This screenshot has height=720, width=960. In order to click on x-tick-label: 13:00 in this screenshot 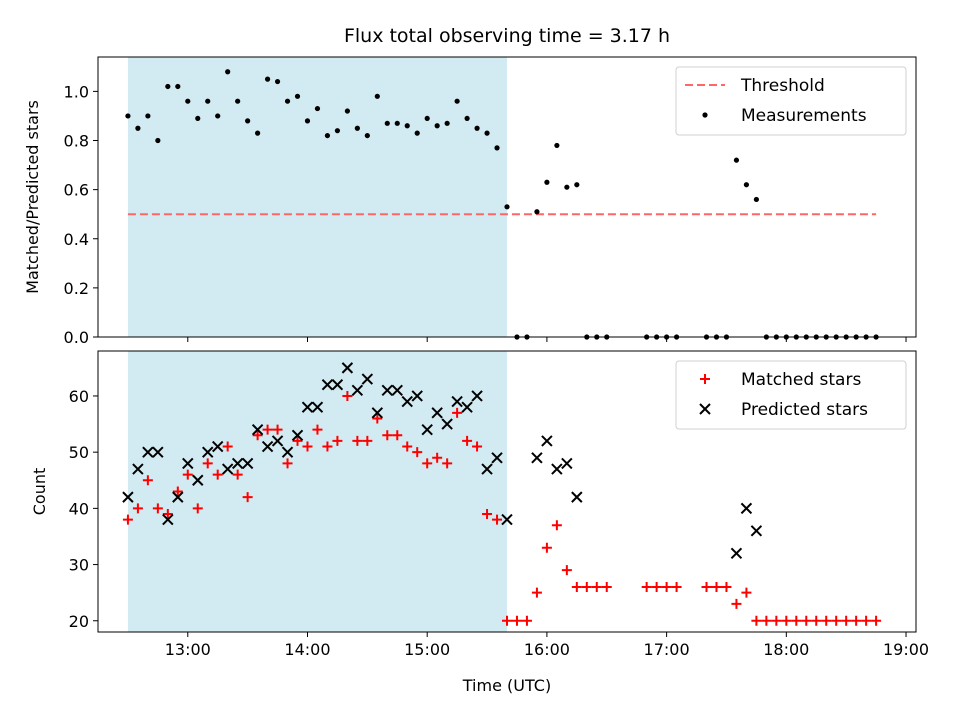, I will do `click(188, 649)`.